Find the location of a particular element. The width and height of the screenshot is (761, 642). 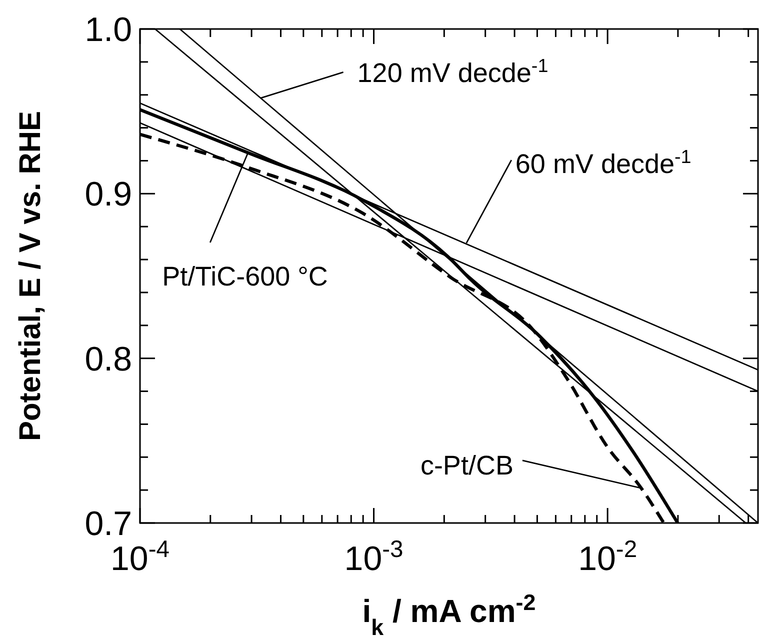

annotation: 120 mV decde$^{-1}$ is located at coordinates (452, 72).